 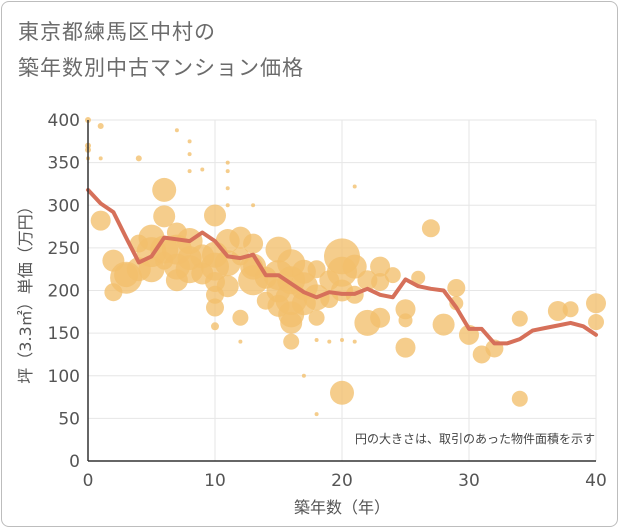 I want to click on y-tick-label: 100, so click(x=64, y=377).